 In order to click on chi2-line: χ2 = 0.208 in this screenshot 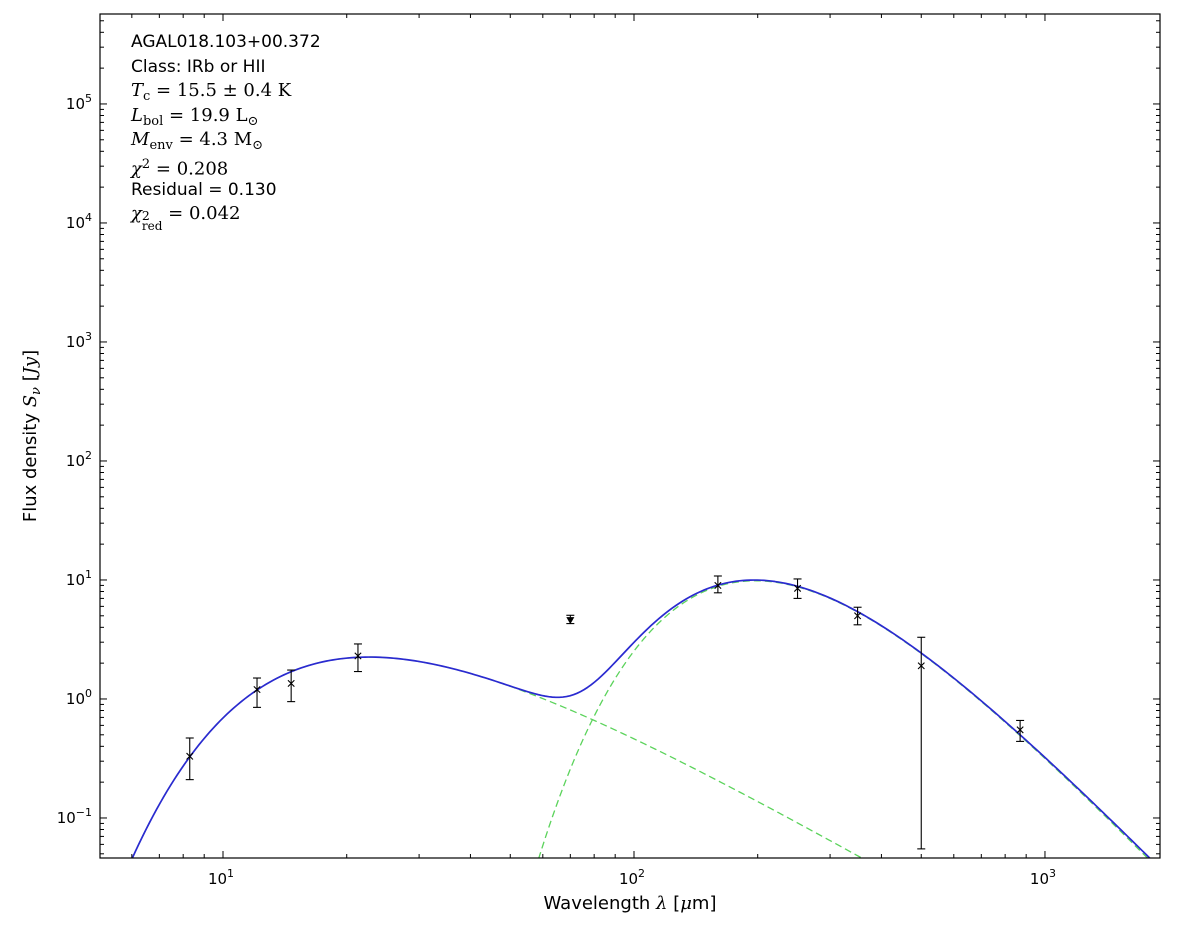, I will do `click(180, 168)`.